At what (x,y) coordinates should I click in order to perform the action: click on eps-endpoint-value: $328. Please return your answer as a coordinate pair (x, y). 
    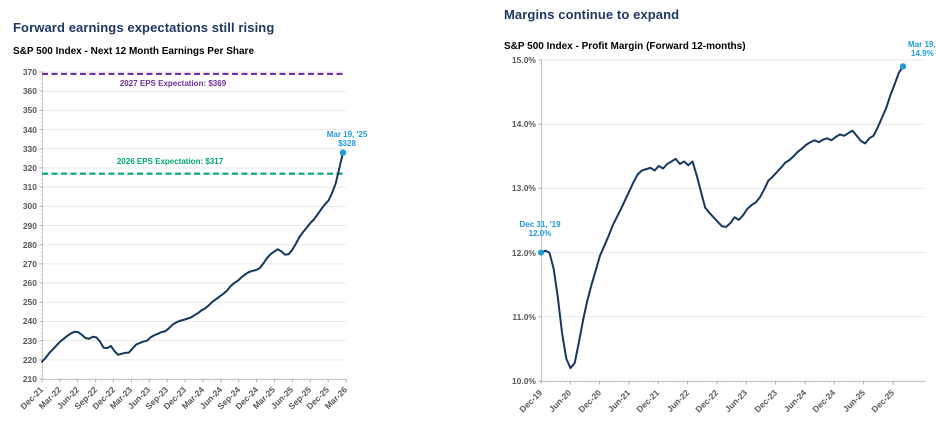
    Looking at the image, I should click on (347, 143).